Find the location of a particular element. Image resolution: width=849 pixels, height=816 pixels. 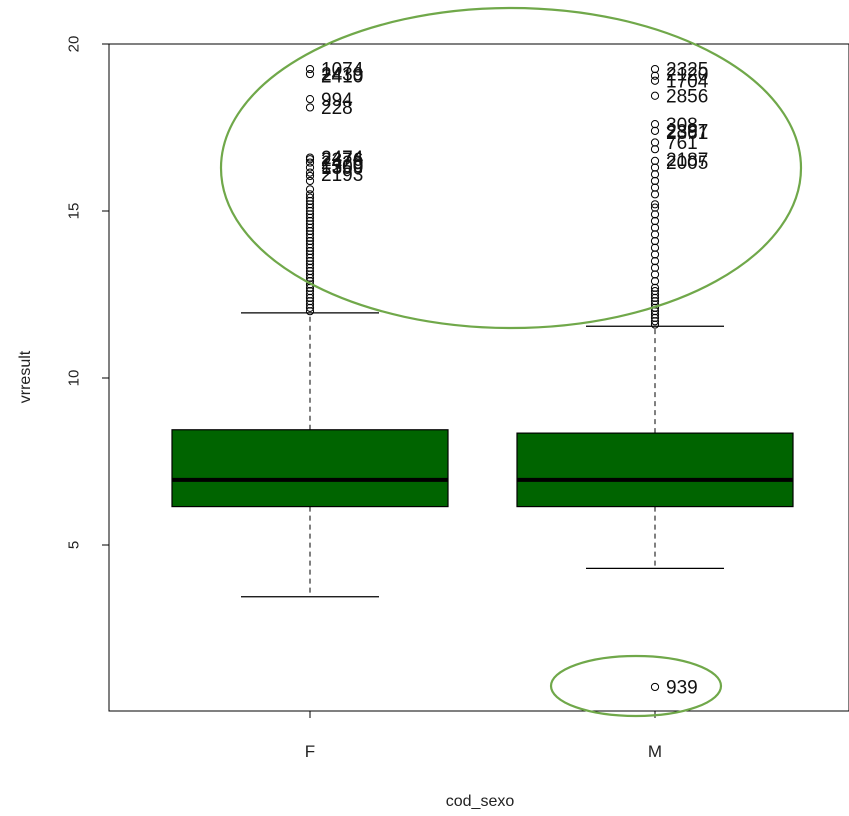

outlier-label: 2410 is located at coordinates (342, 76).